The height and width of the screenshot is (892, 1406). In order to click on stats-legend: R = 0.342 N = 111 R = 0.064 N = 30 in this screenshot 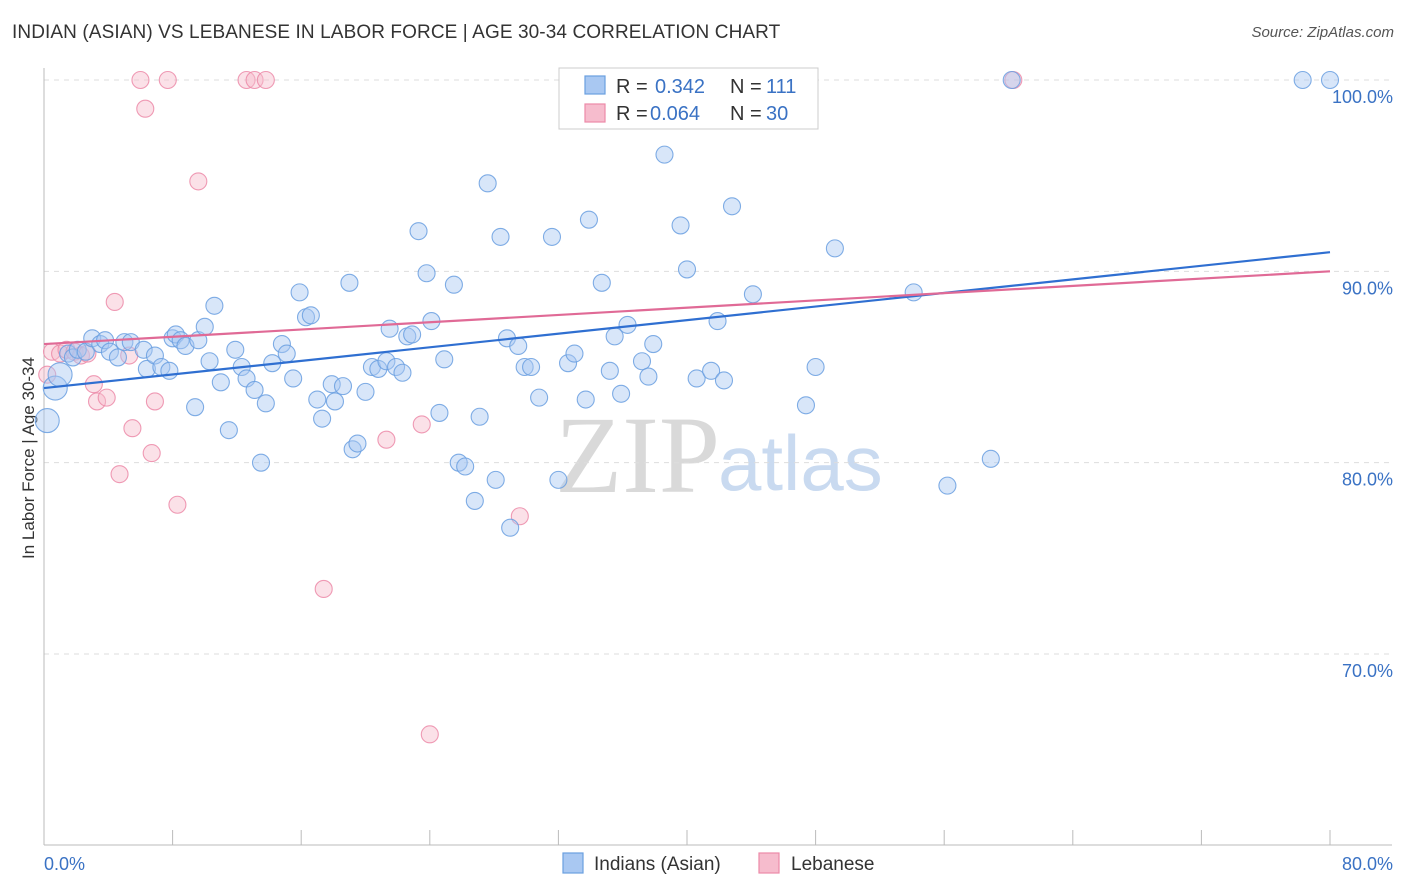, I will do `click(688, 98)`.